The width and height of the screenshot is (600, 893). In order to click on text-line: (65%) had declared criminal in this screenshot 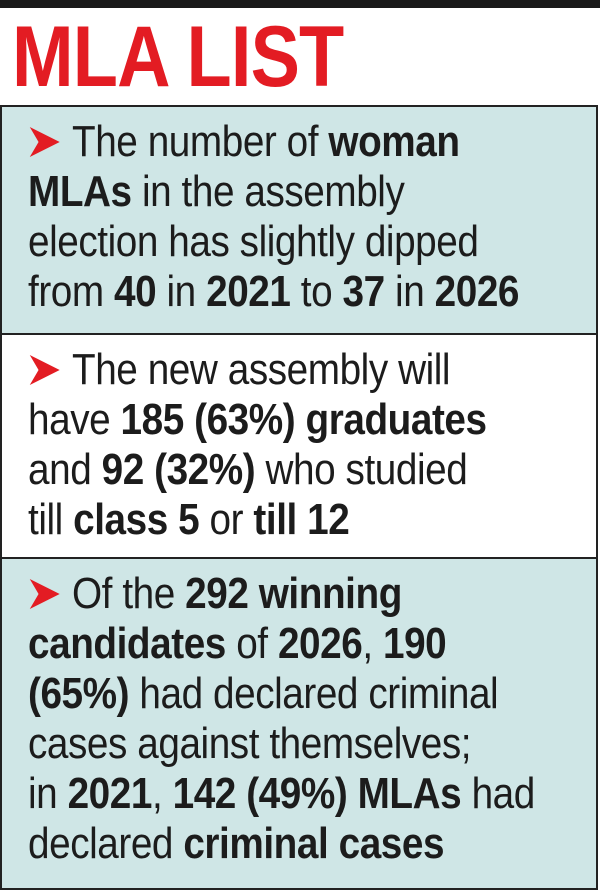, I will do `click(309, 694)`.